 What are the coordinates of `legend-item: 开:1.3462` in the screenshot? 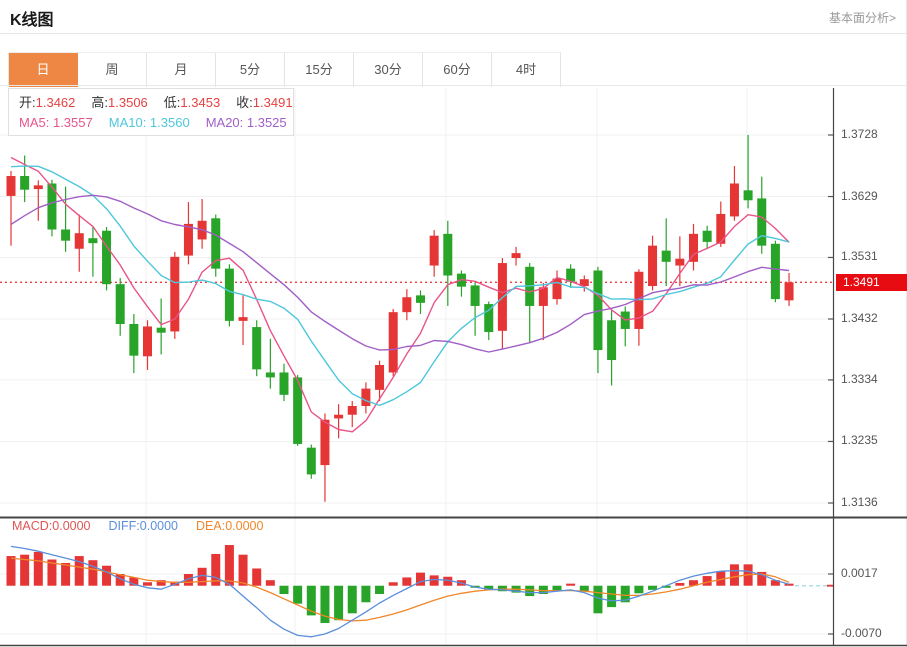 It's located at (47, 102).